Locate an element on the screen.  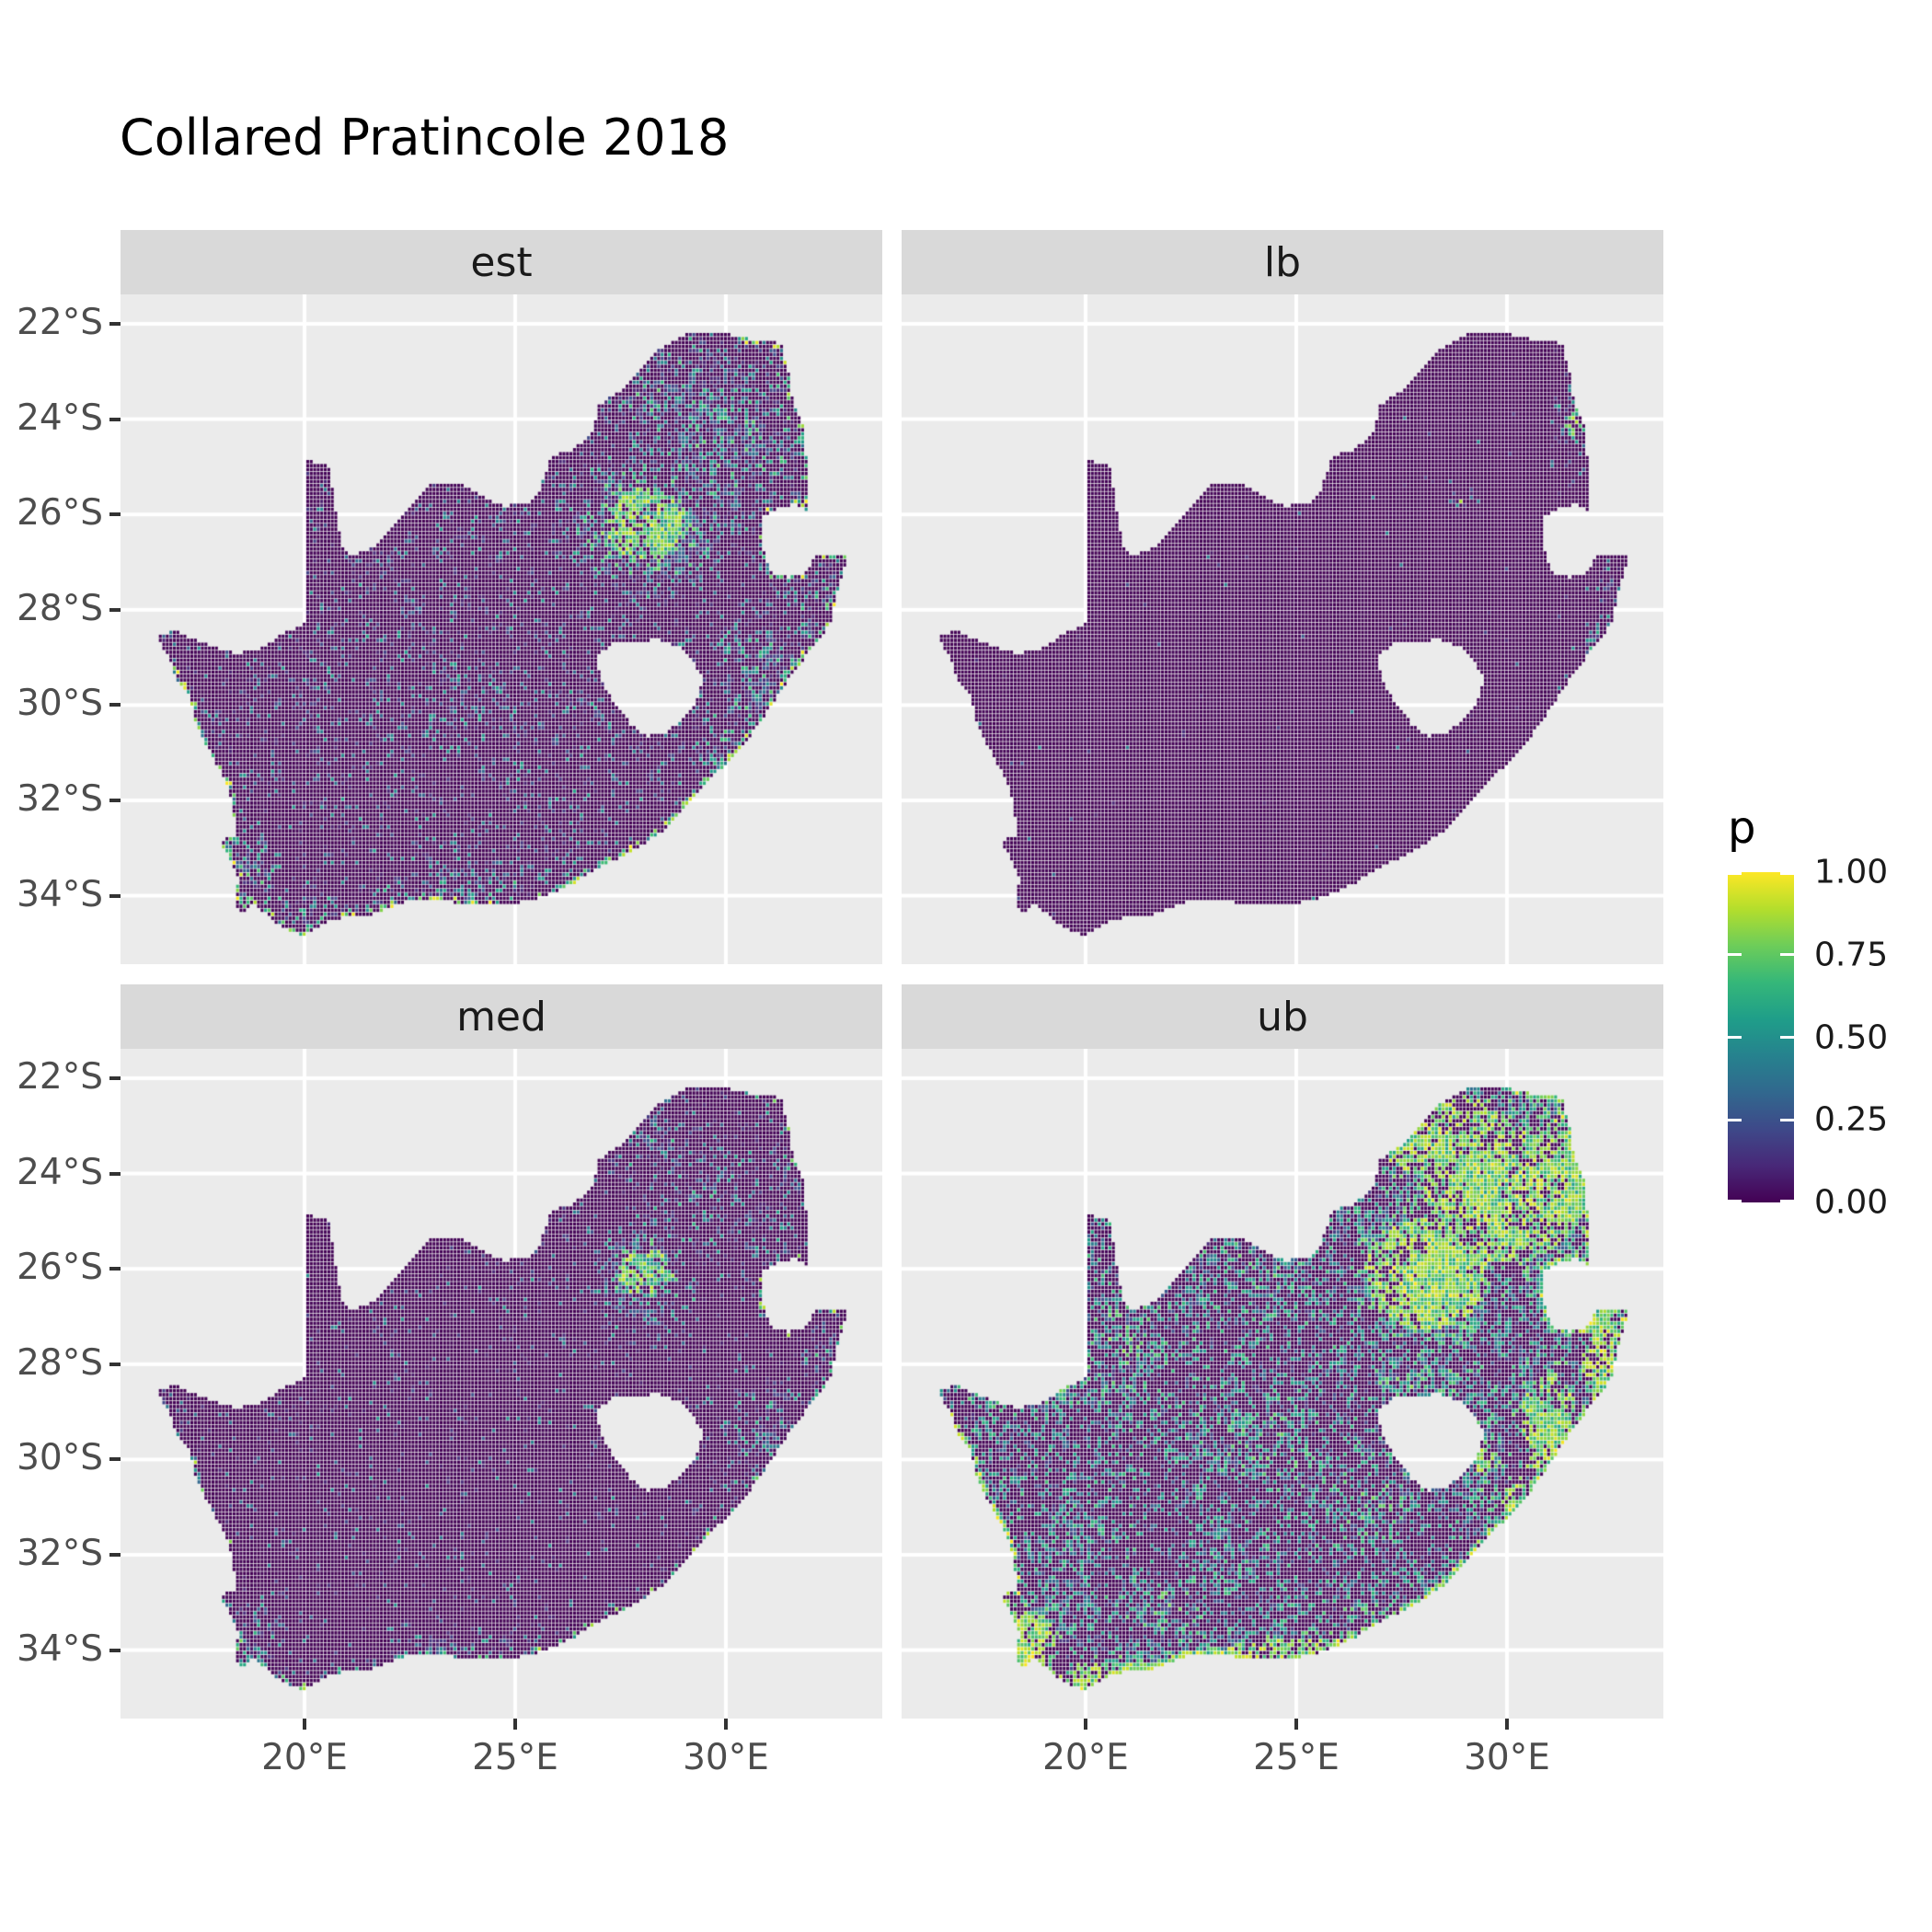
legend-tick-label: 0.25 is located at coordinates (1851, 1119).